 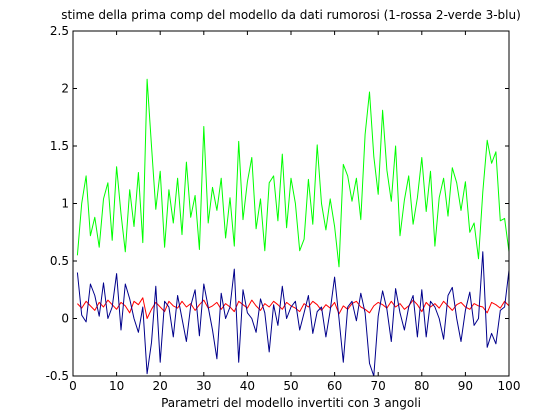 I want to click on x-tick-label: 70, so click(x=378, y=386).